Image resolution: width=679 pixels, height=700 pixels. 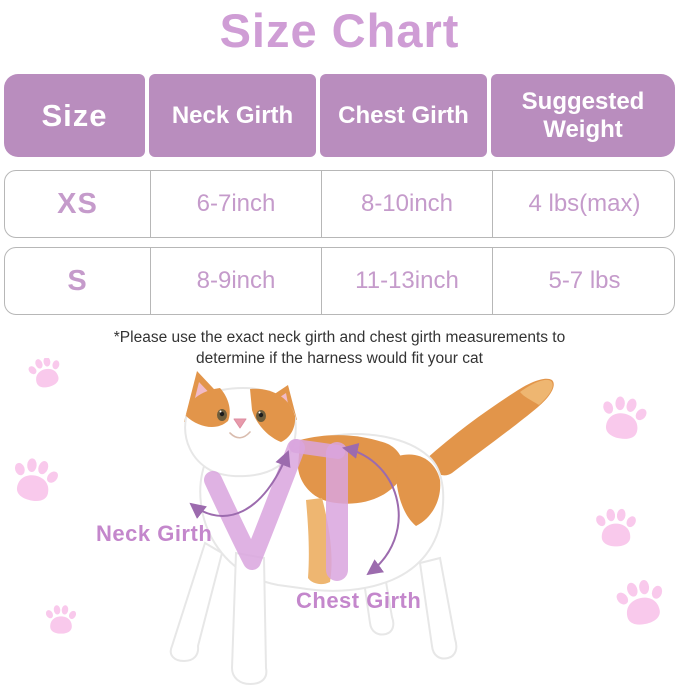 What do you see at coordinates (240, 432) in the screenshot?
I see `cat-head` at bounding box center [240, 432].